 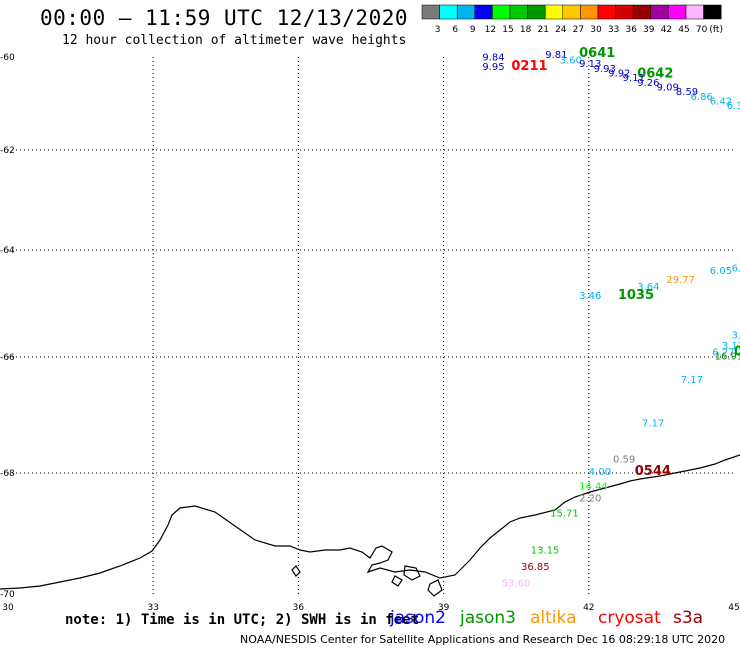 I want to click on satellite-name-jason3: jason3, so click(x=488, y=618).